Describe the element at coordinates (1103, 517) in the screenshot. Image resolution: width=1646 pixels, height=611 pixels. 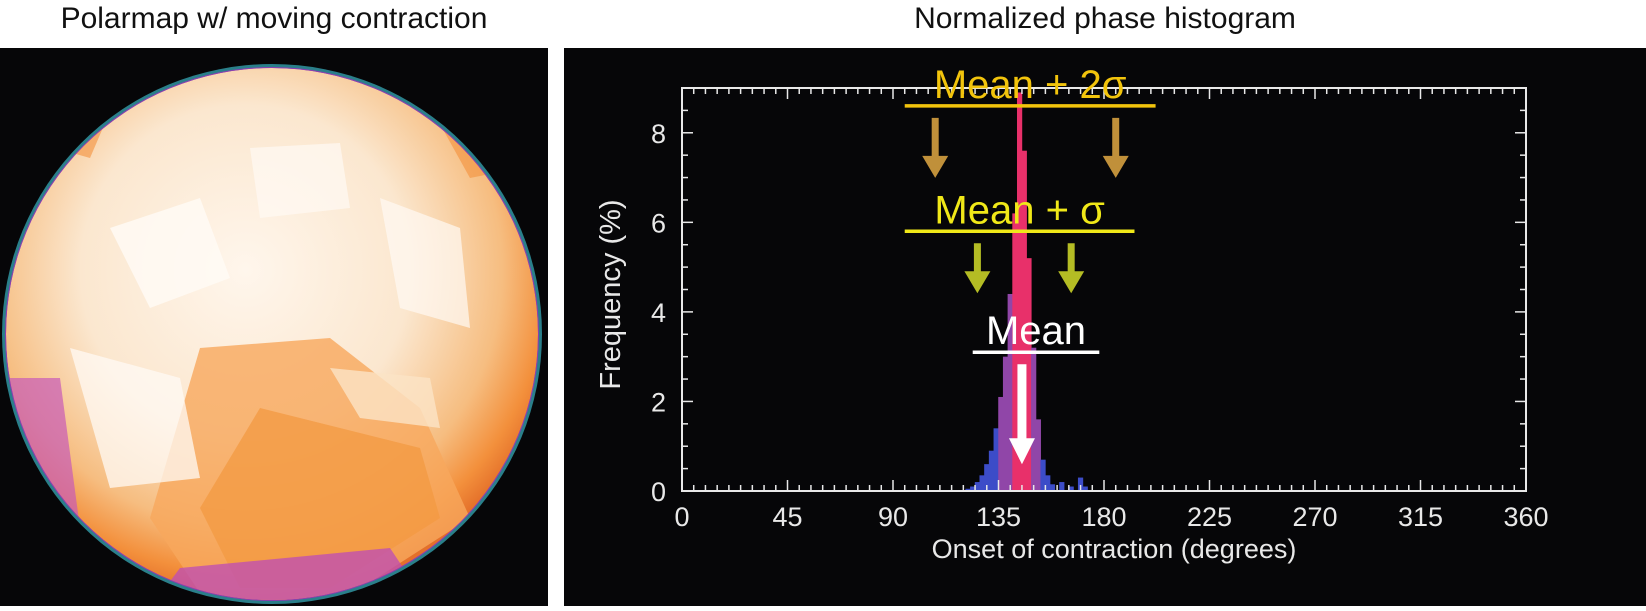
I see `x-tick-label: 180` at that location.